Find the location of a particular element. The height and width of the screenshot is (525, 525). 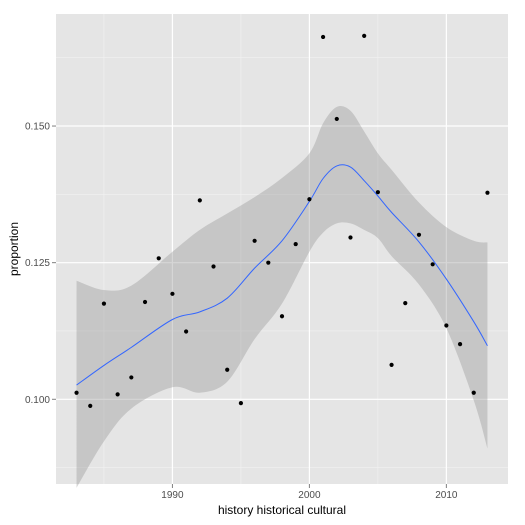

x-tick-label: 2010 is located at coordinates (446, 495).